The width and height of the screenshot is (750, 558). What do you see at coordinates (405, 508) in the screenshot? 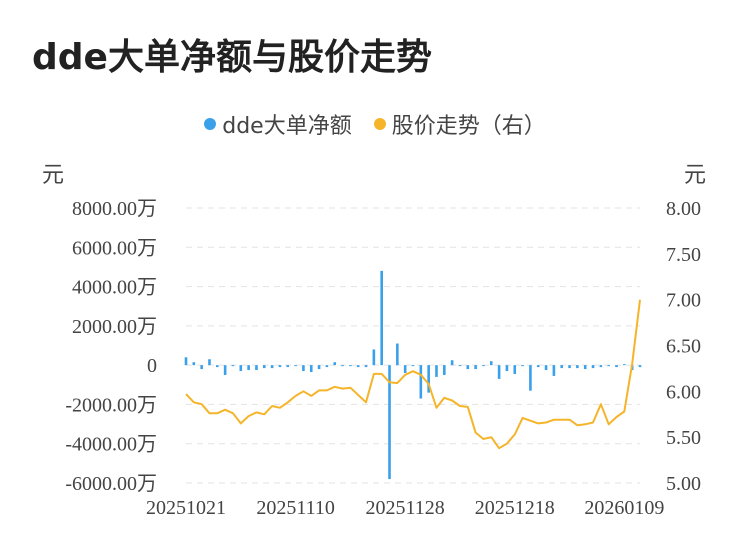
I see `x-tick-label: 20251128` at bounding box center [405, 508].